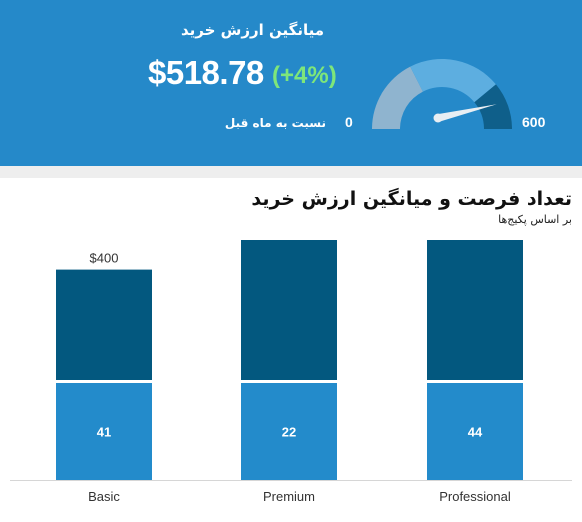  I want to click on gauge-needle-hub, so click(438, 118).